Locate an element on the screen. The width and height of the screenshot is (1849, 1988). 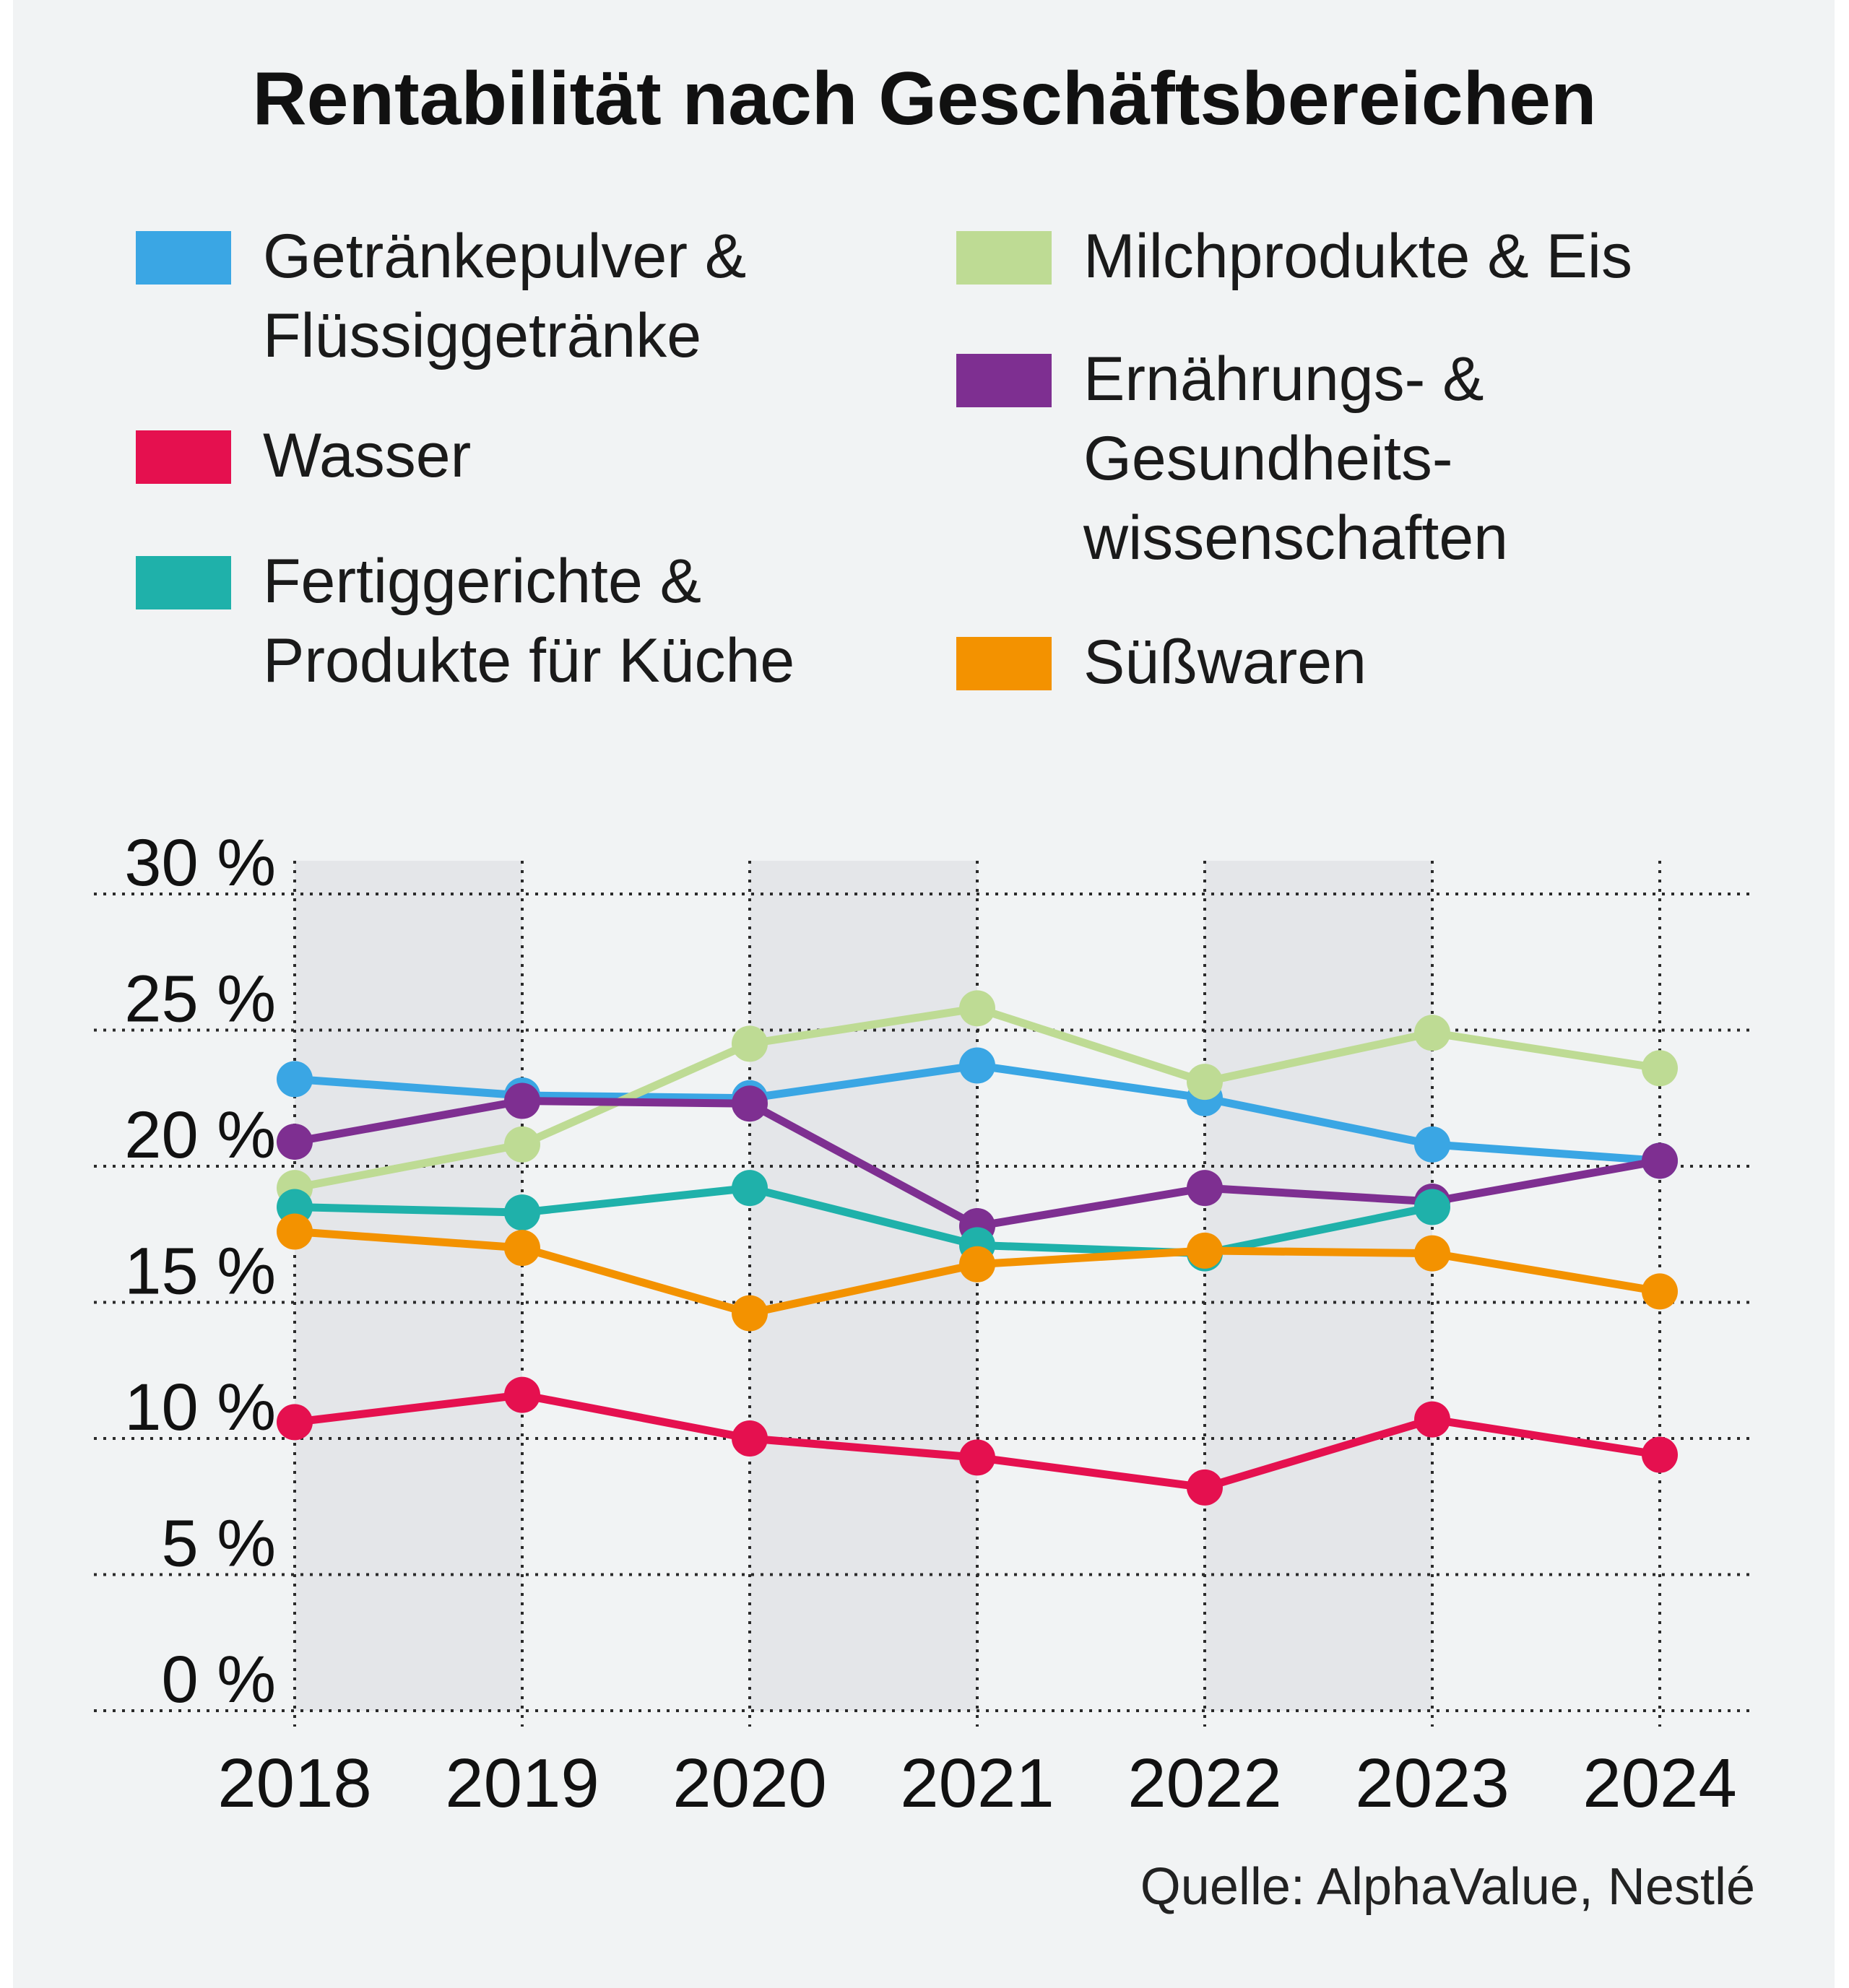
y-tick-label: 25 % is located at coordinates (200, 999).